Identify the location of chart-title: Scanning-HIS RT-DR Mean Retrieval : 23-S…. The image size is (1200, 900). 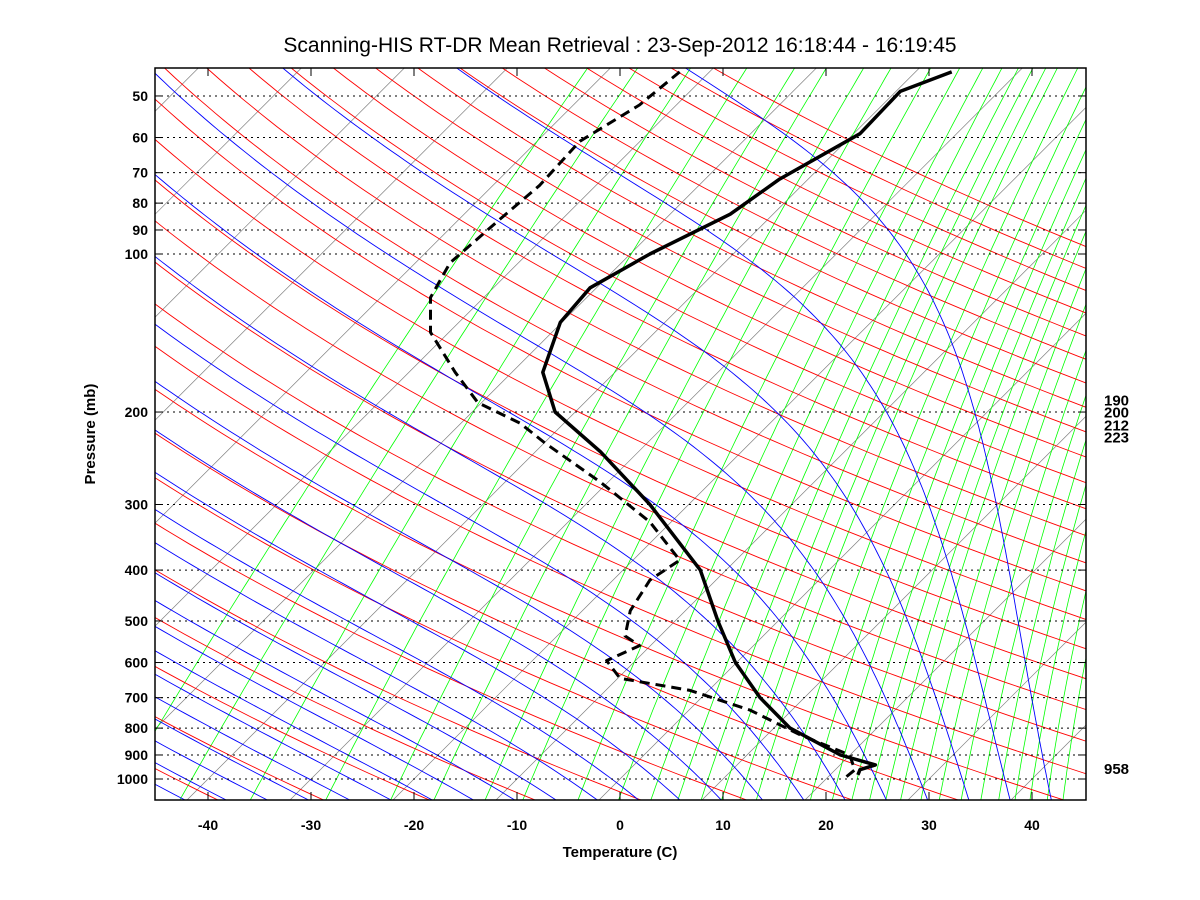
(619, 45).